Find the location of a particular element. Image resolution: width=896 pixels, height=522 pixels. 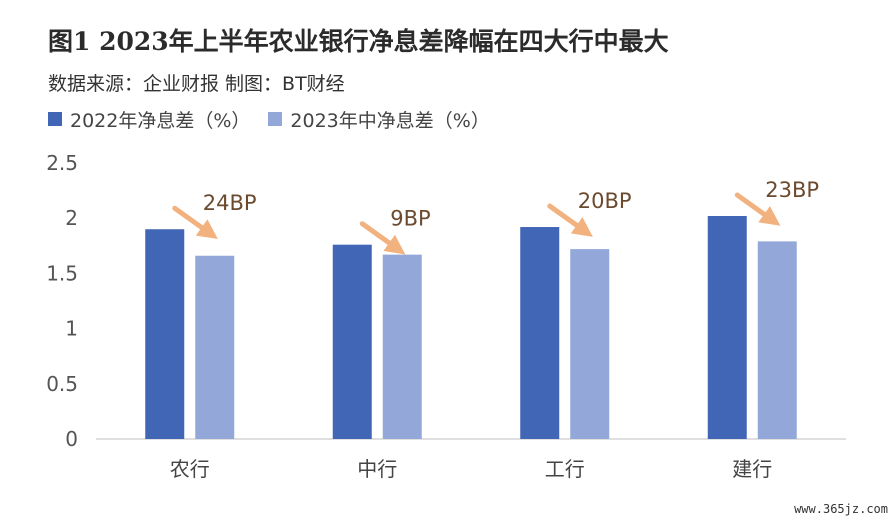

y-tick-label: 0.5 is located at coordinates (62, 384).